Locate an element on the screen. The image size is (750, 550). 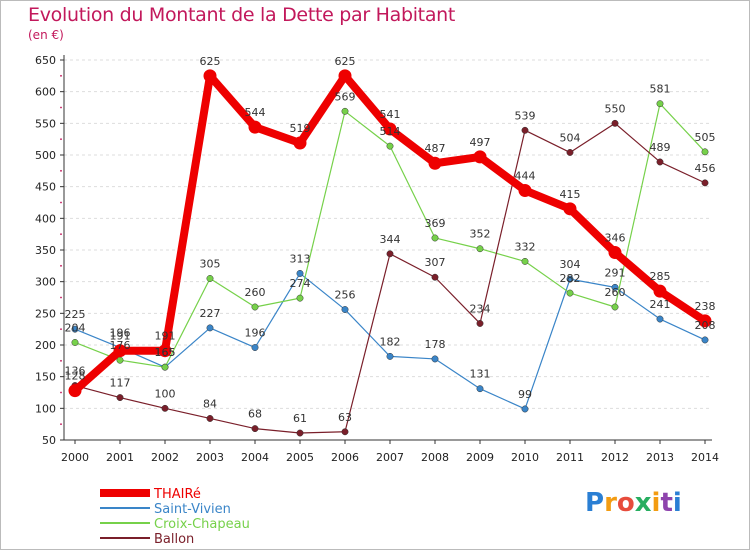
data-label: 176 is located at coordinates (120, 345).